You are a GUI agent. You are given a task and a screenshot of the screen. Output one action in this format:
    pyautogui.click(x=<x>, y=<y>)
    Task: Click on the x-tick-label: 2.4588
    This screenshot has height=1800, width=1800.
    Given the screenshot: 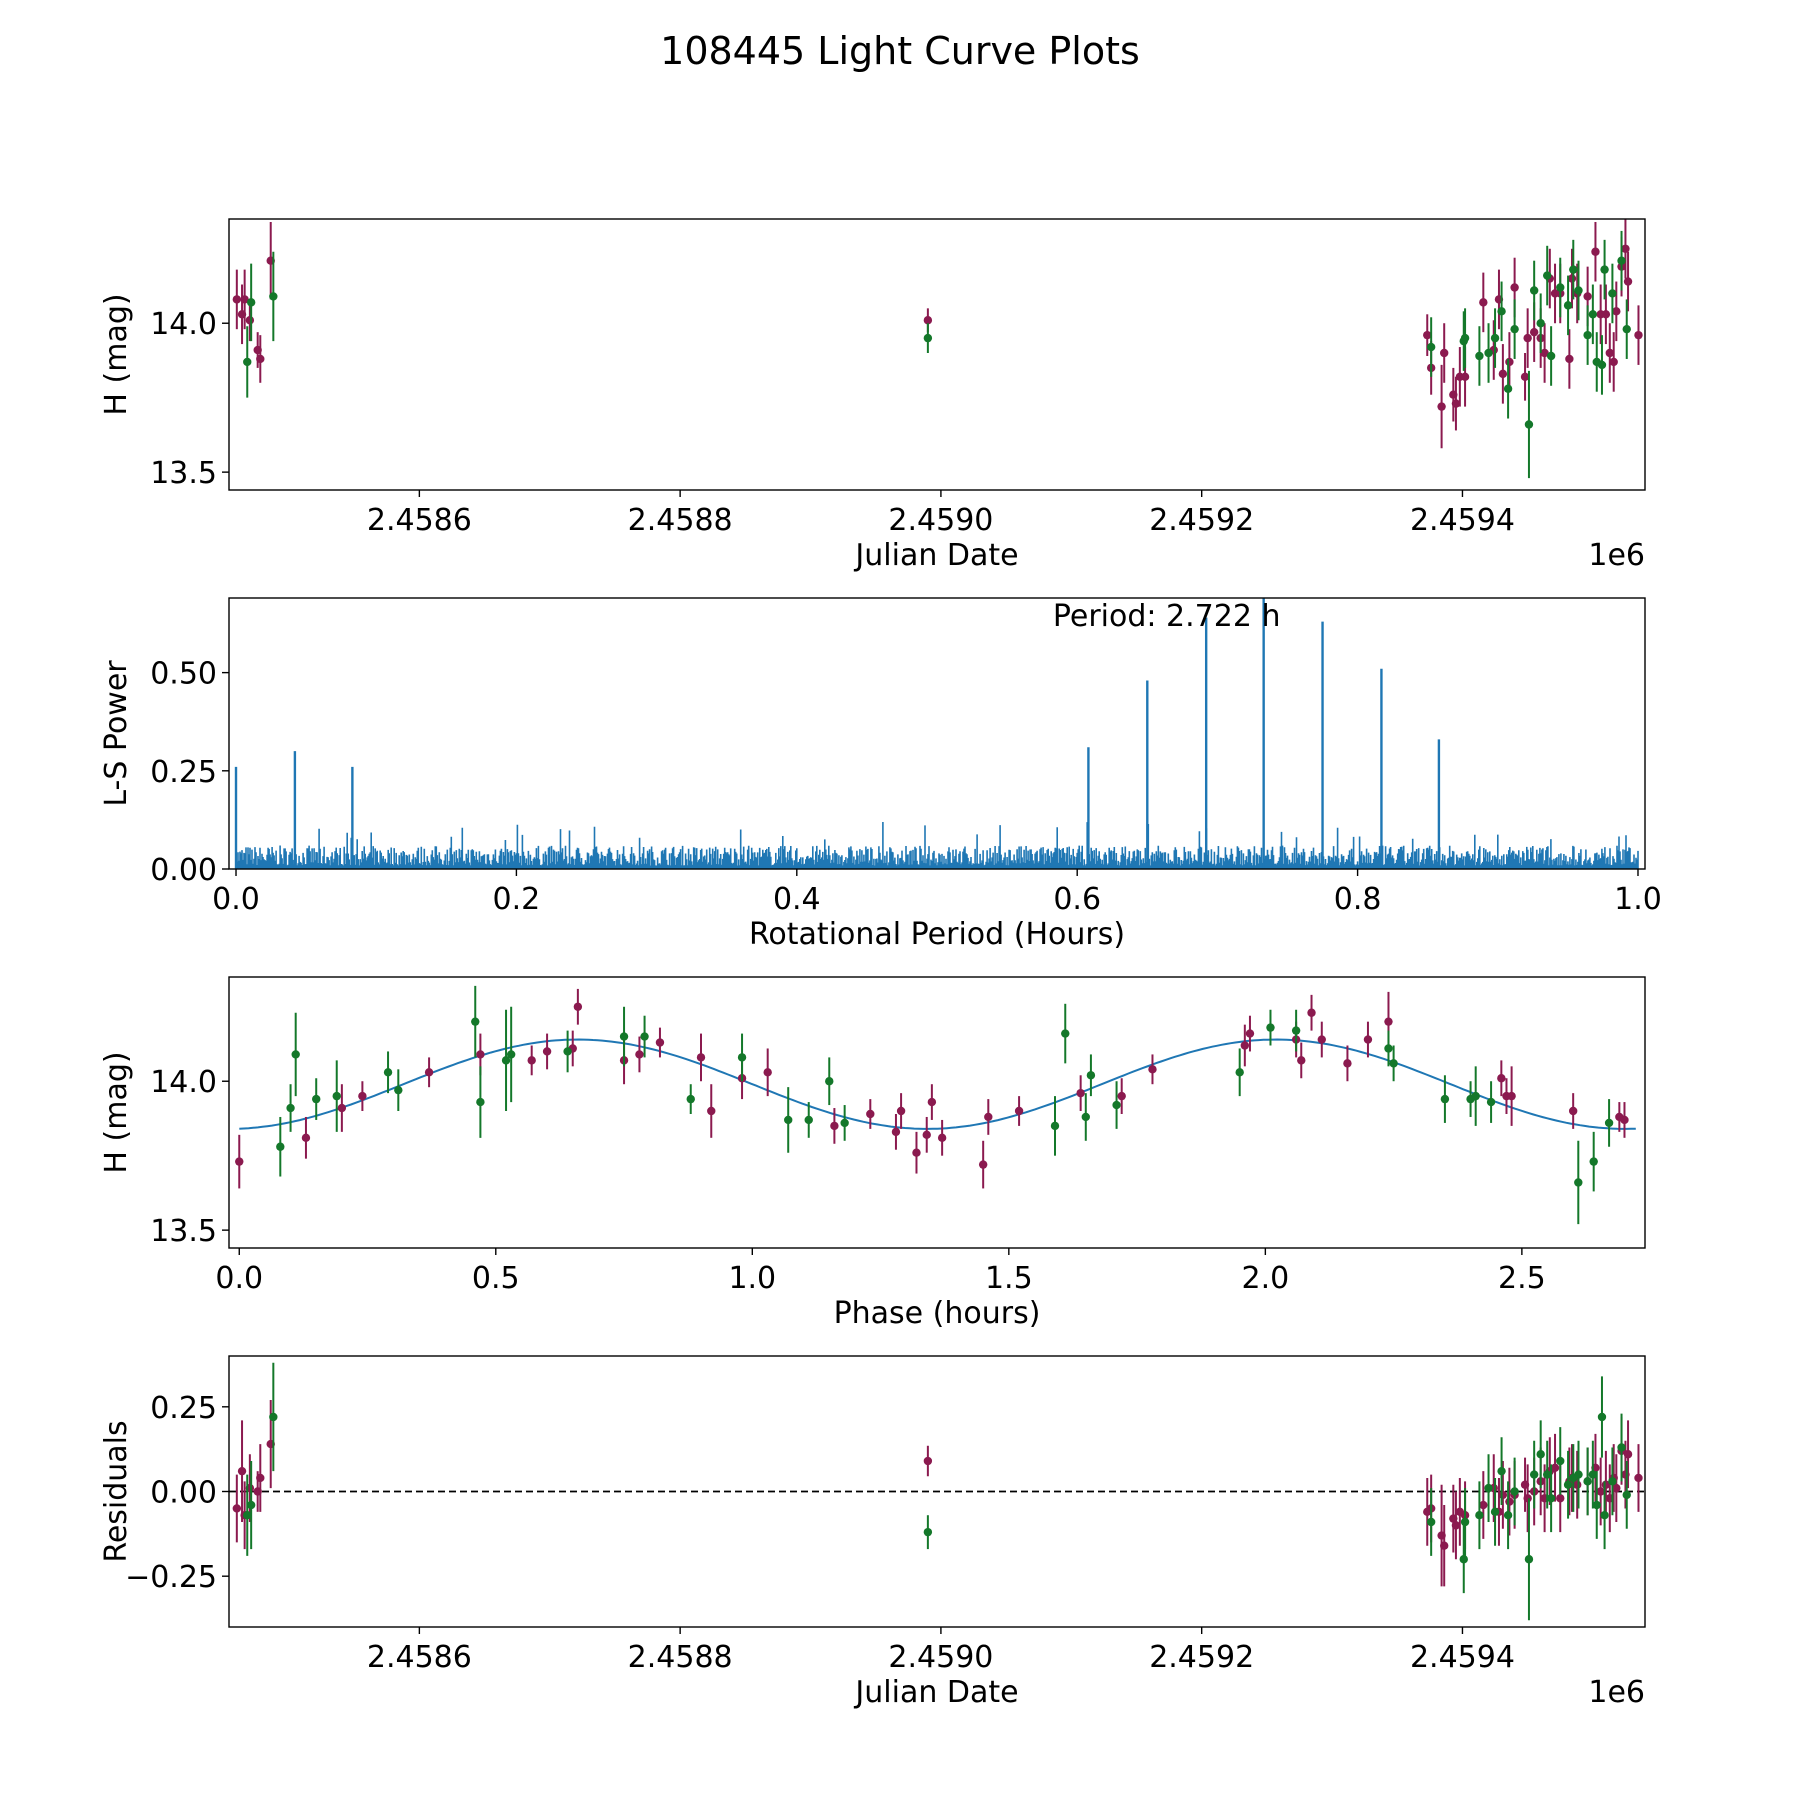 What is the action you would take?
    pyautogui.click(x=680, y=1657)
    